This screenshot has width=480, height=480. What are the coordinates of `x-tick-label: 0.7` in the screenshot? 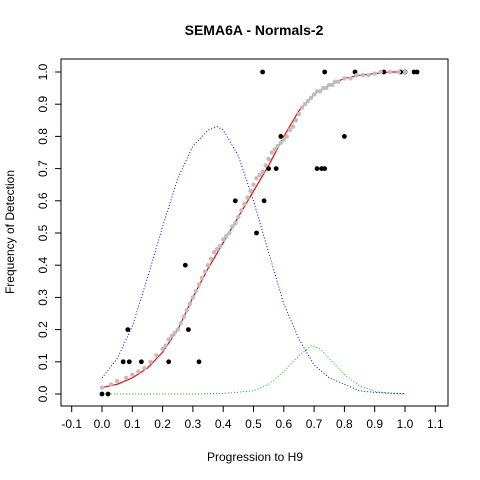 It's located at (314, 424).